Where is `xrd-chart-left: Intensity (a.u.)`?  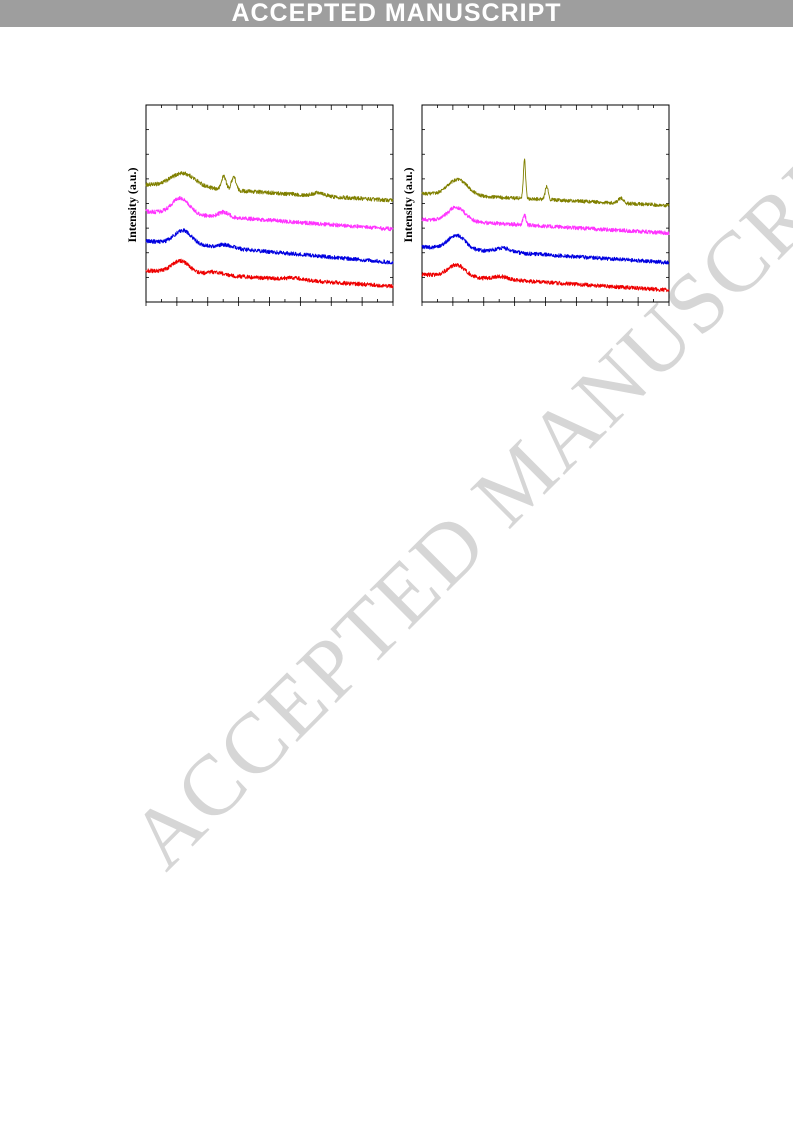
xrd-chart-left: Intensity (a.u.) is located at coordinates (259, 205).